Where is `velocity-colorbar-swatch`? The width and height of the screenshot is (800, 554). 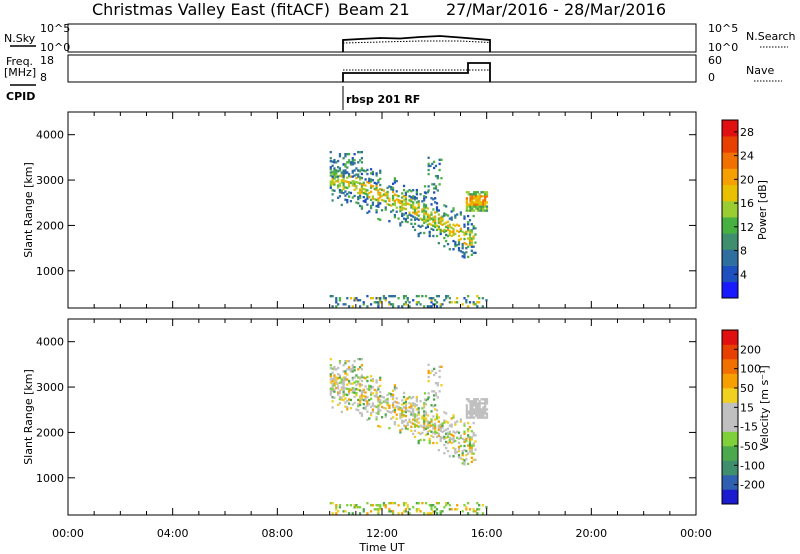 velocity-colorbar-swatch is located at coordinates (730, 482).